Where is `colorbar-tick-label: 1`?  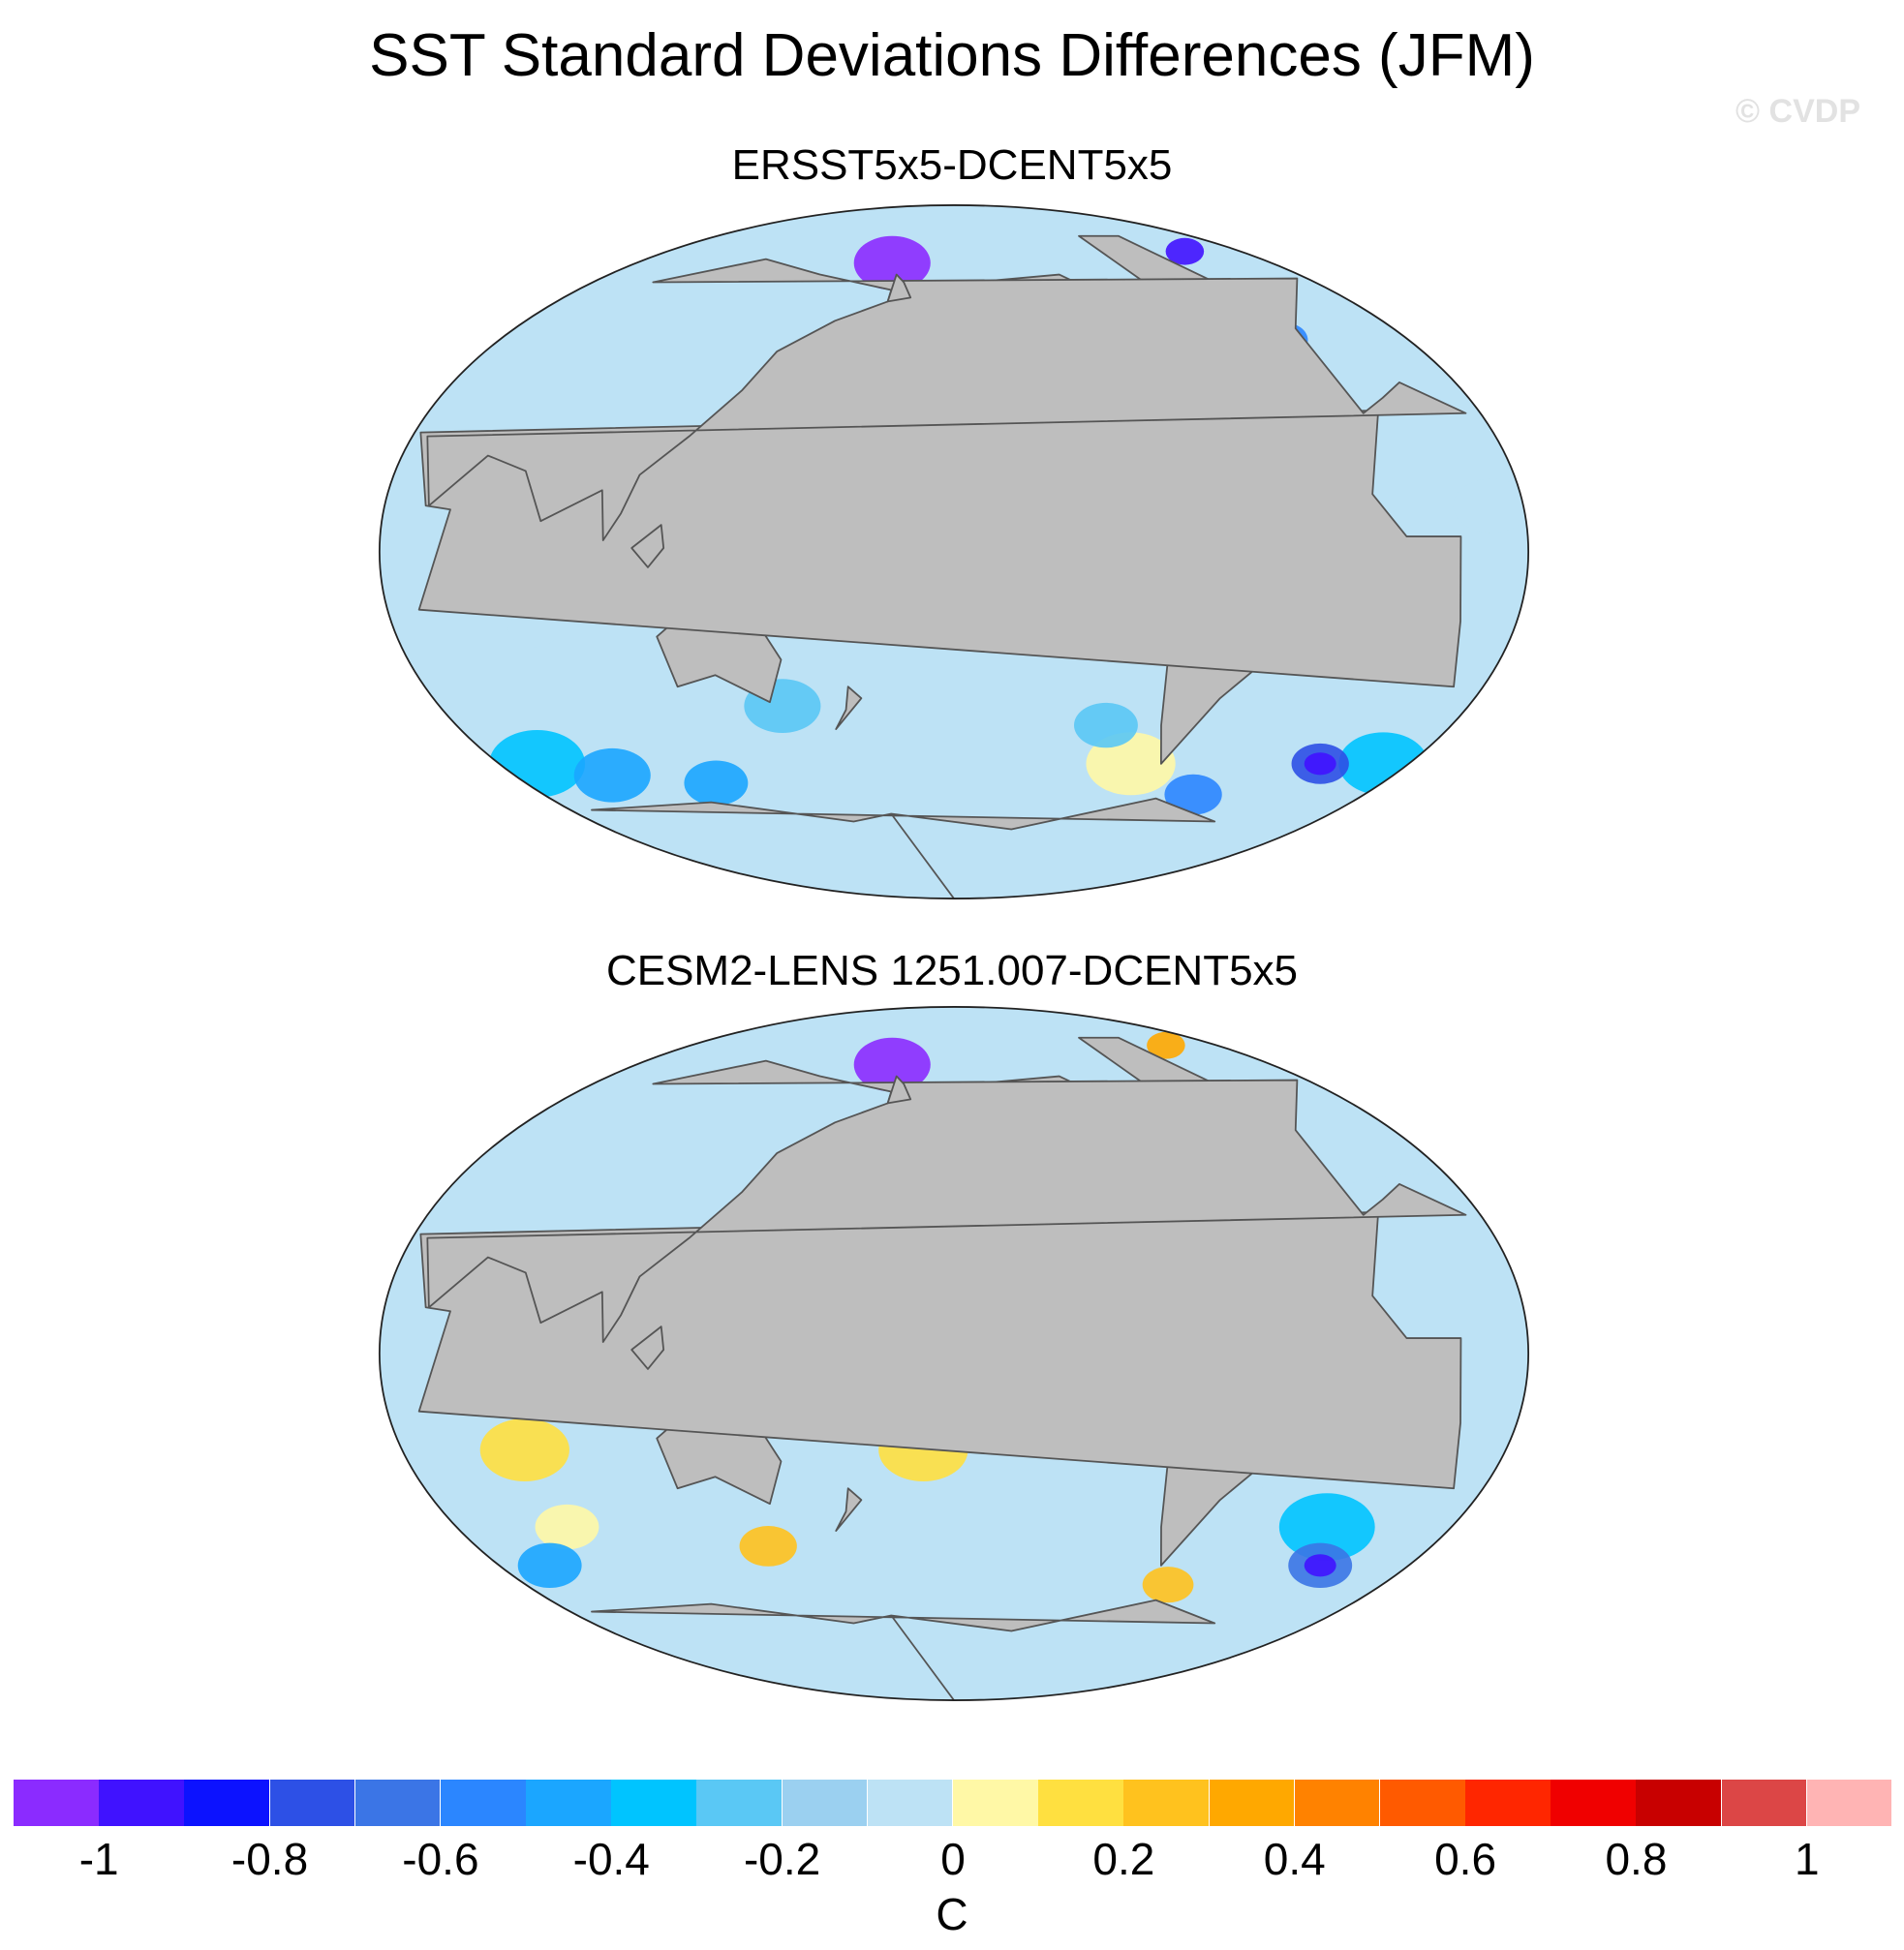
colorbar-tick-label: 1 is located at coordinates (1807, 1859).